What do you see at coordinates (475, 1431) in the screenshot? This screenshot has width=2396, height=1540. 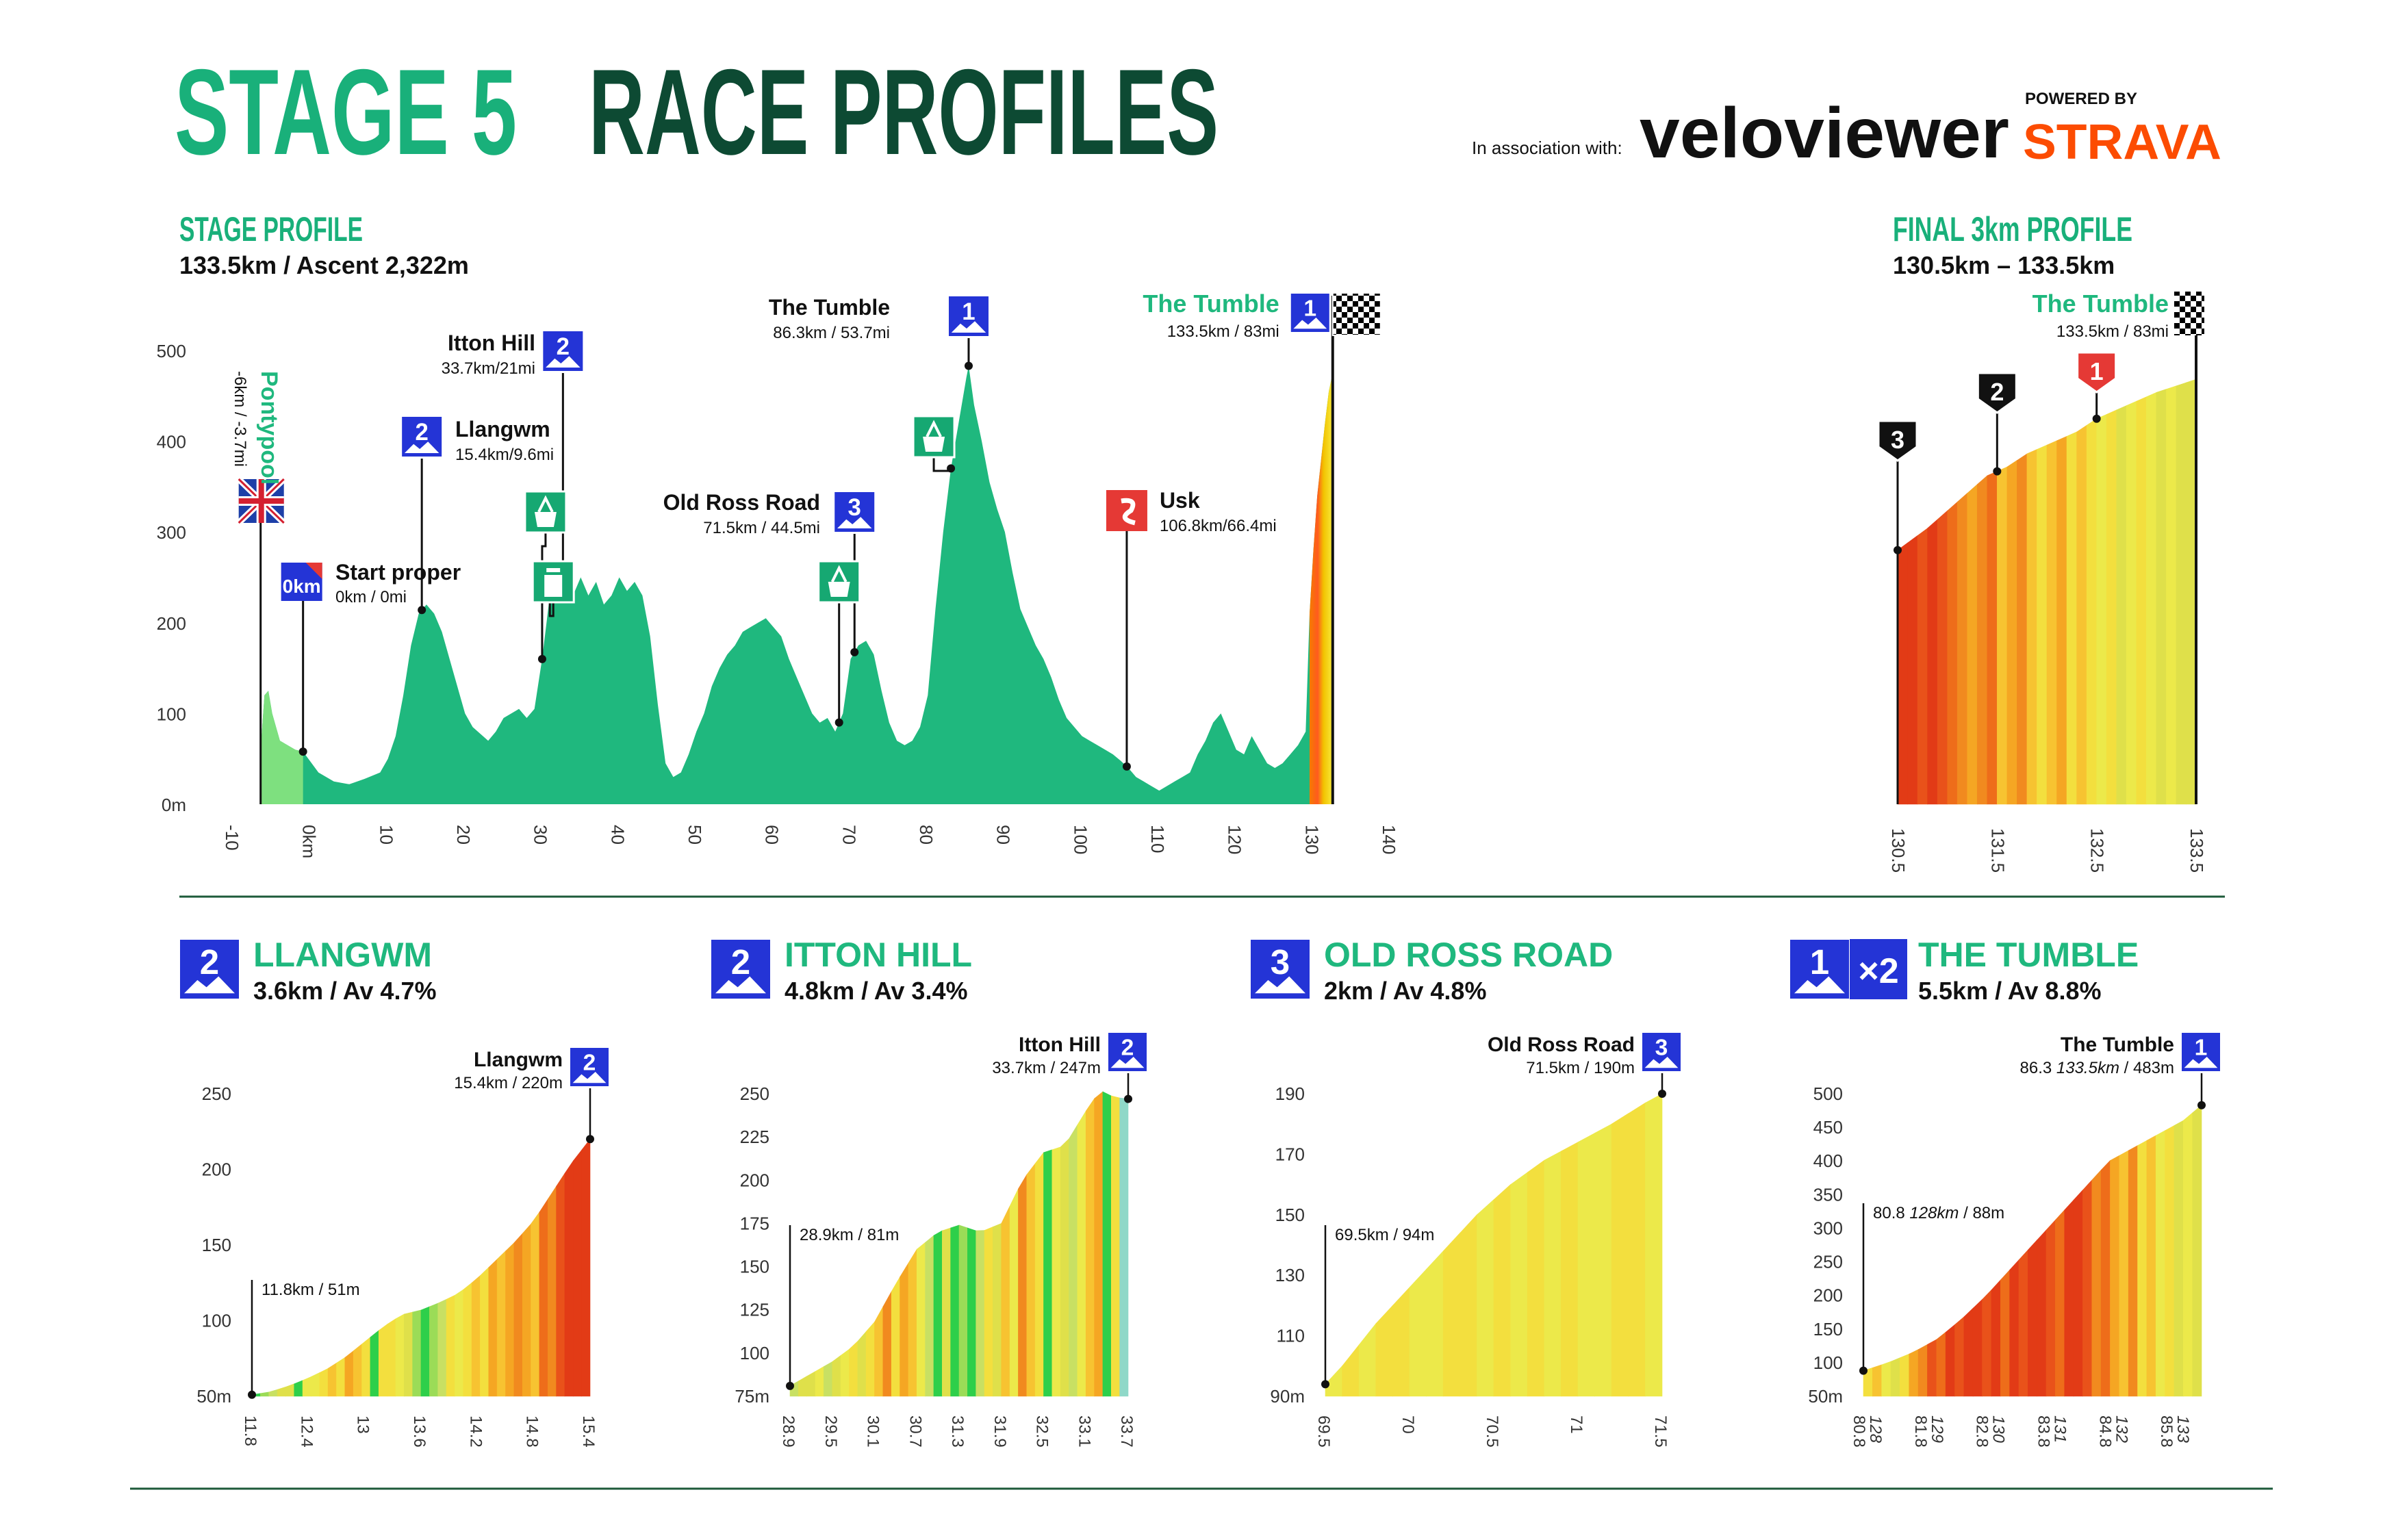 I see `x-tick-label: 14.2` at bounding box center [475, 1431].